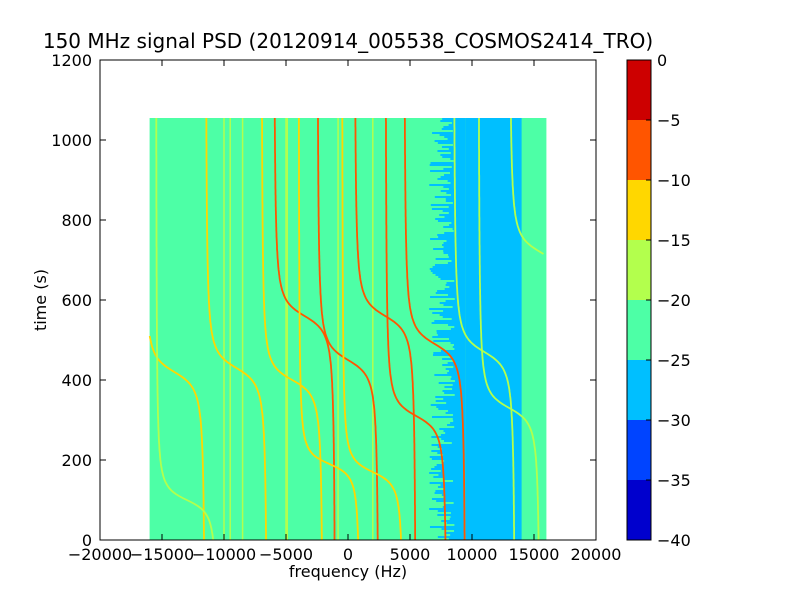  Describe the element at coordinates (87, 540) in the screenshot. I see `y-tick-label: 0` at that location.